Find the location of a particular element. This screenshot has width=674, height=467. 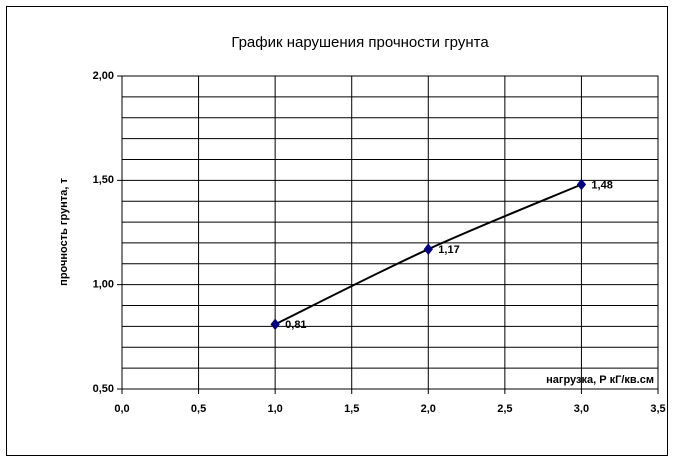

x-tick-label: 2,5 is located at coordinates (504, 409).